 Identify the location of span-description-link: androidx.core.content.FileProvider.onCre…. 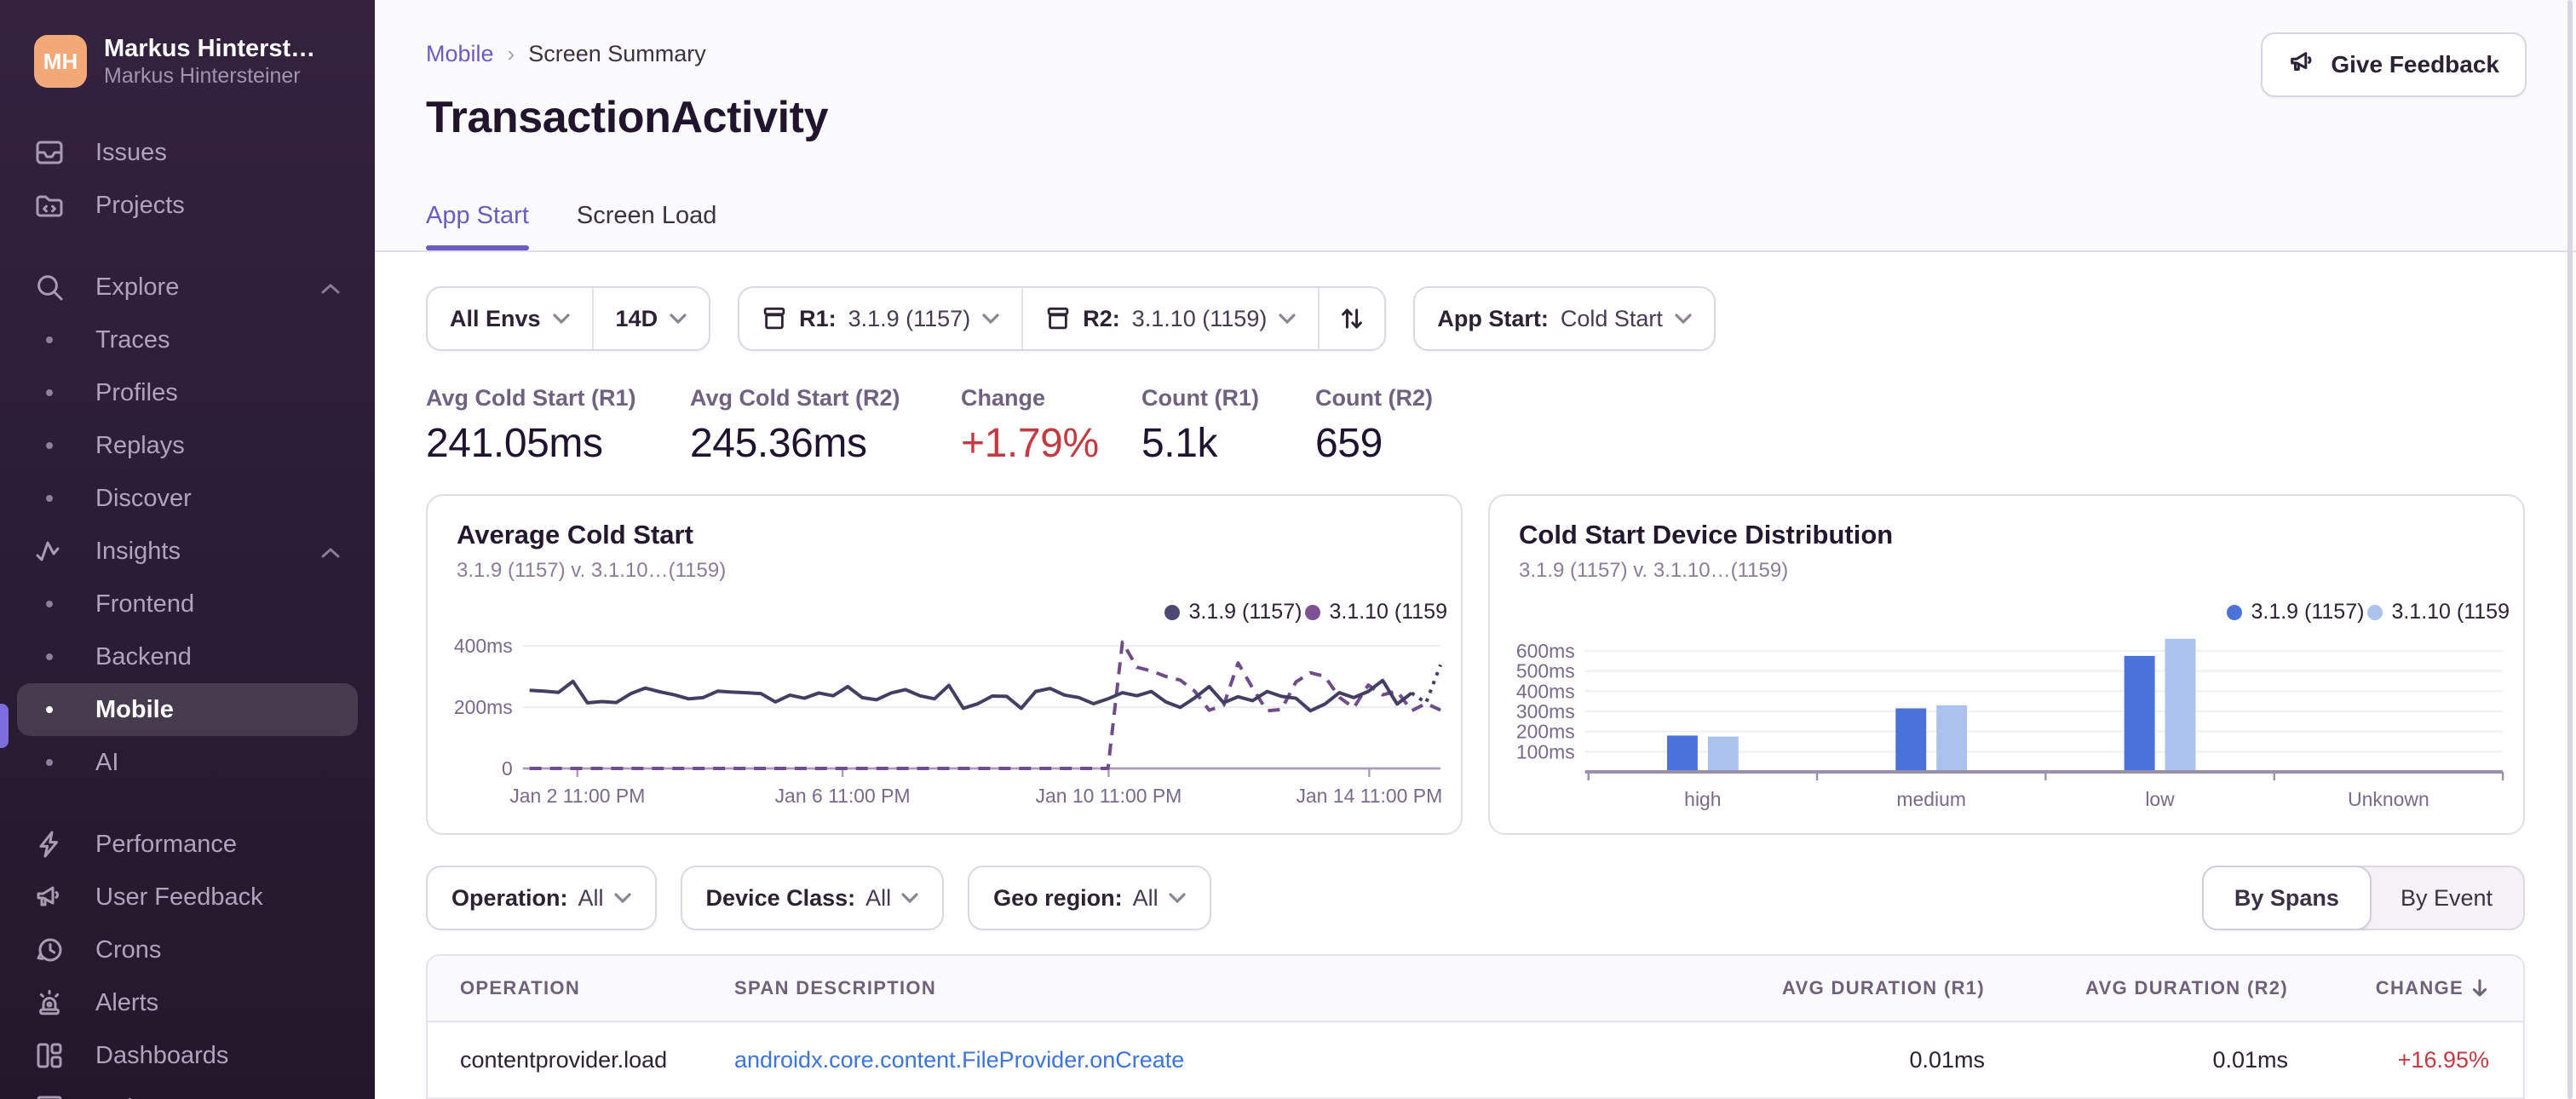
(960, 1059).